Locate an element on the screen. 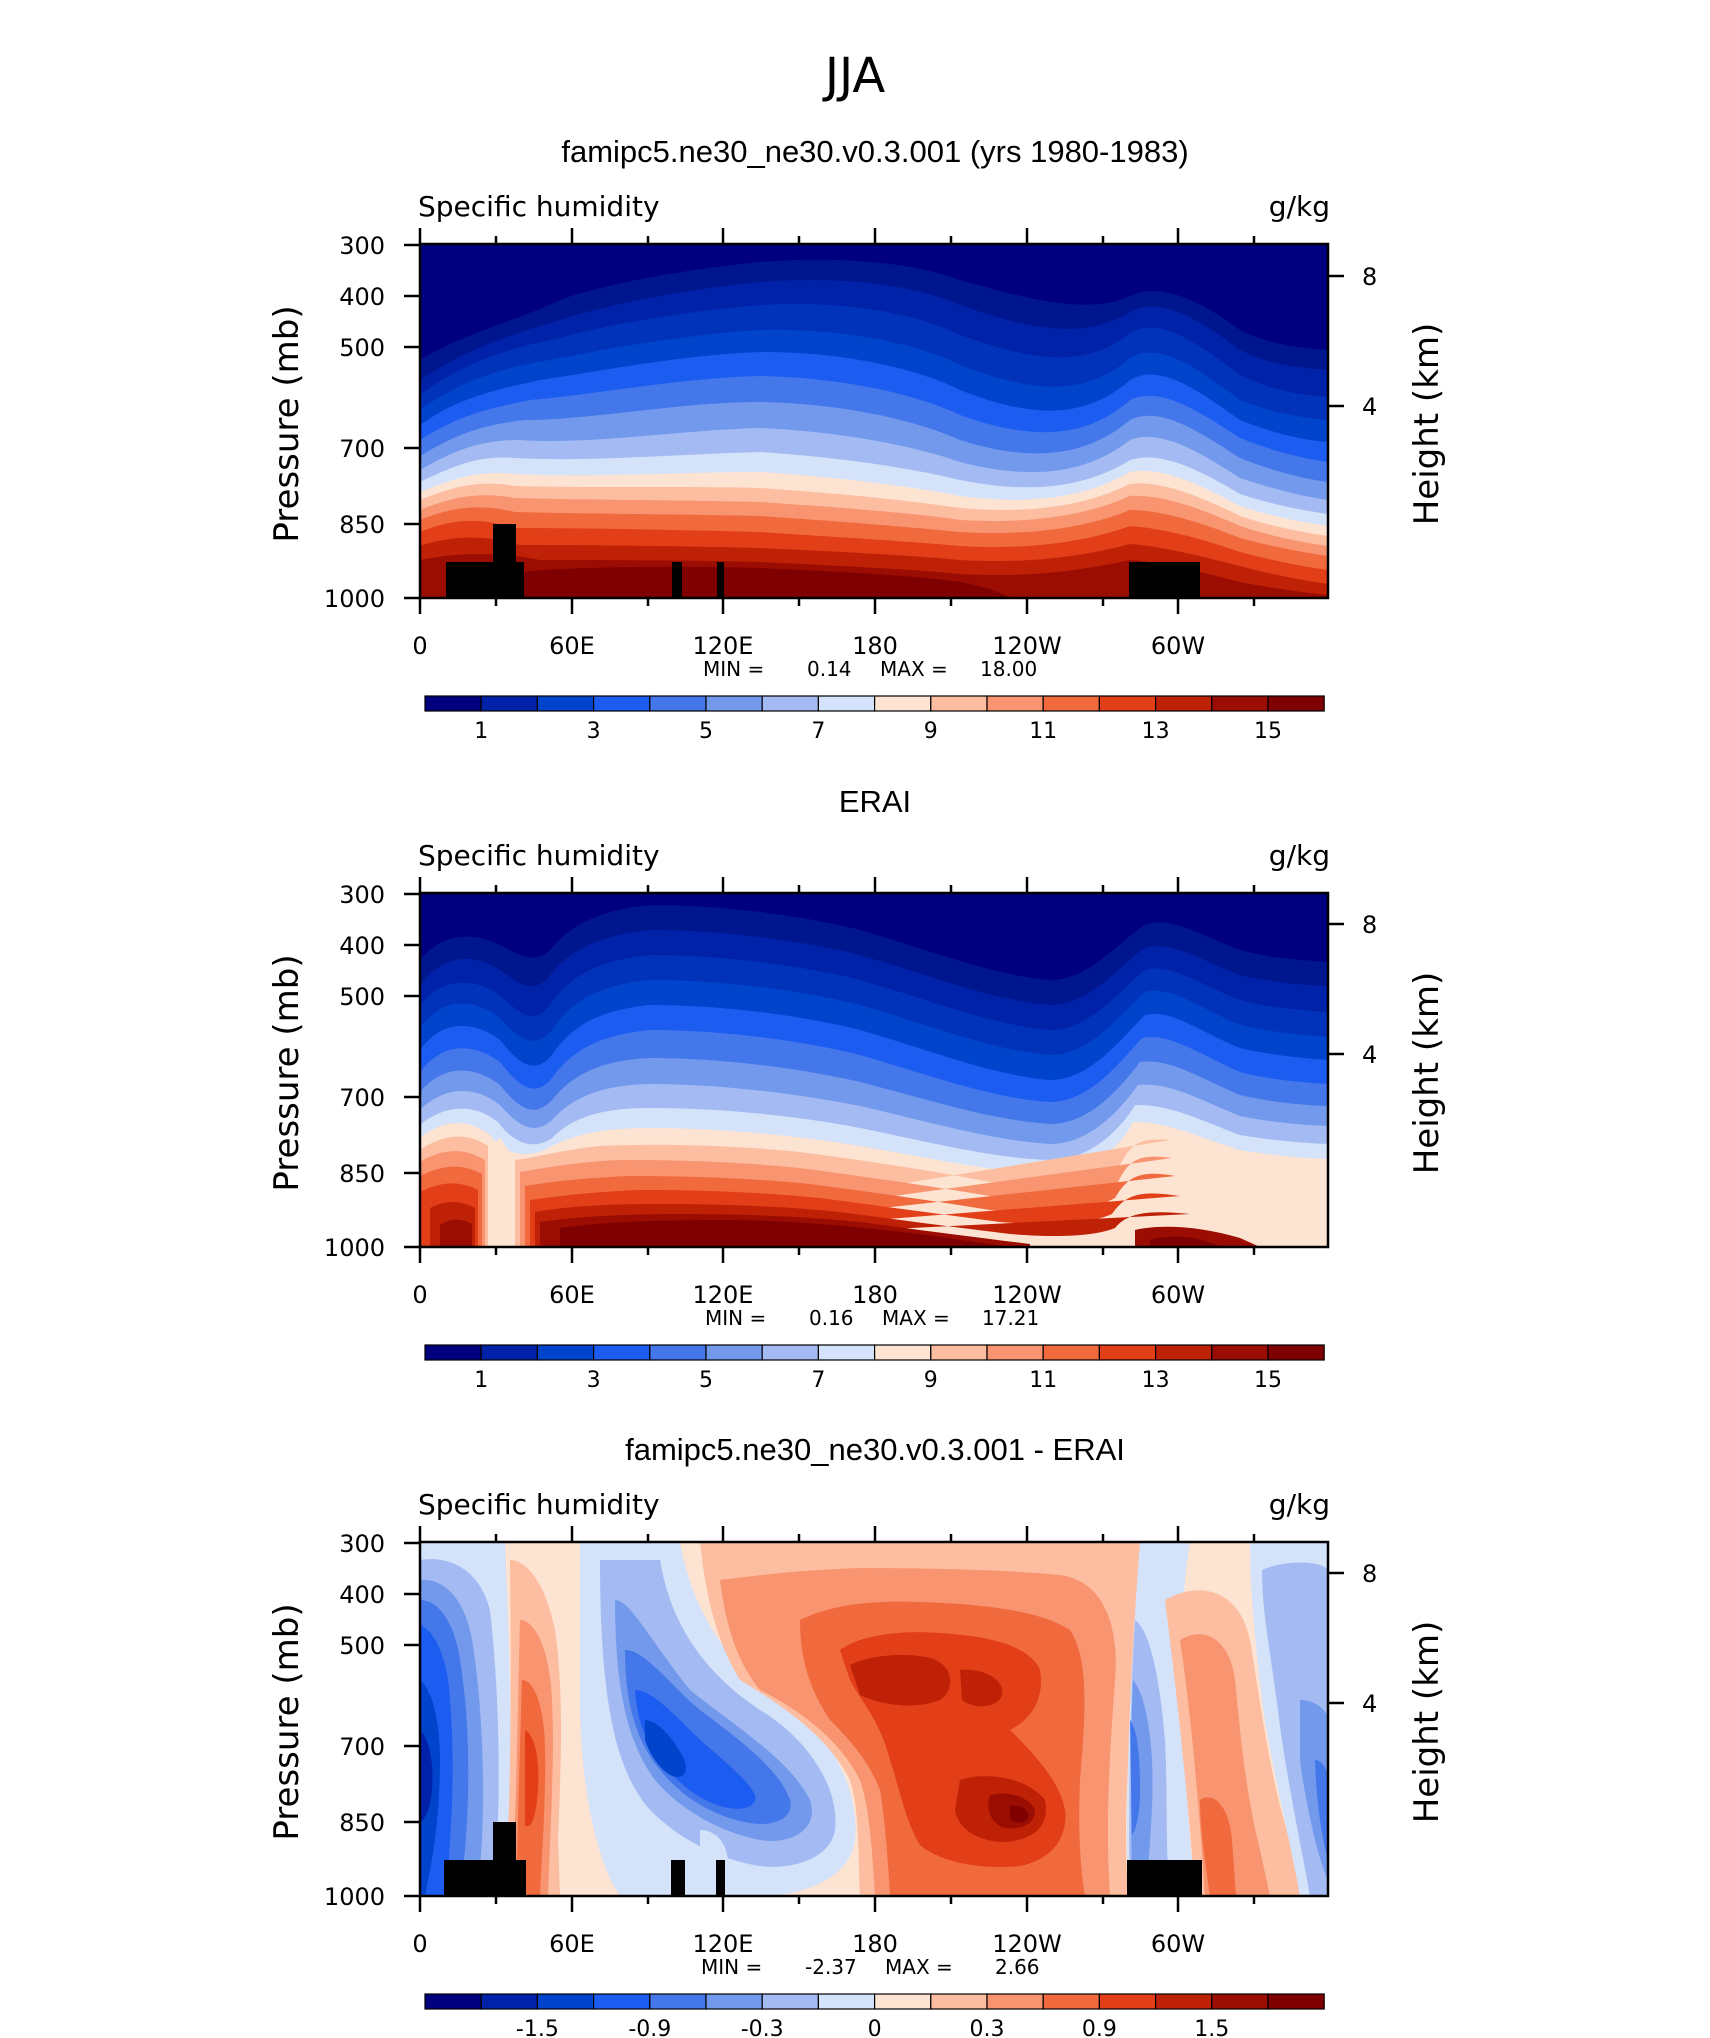  y-axis-label-right: Height (km) is located at coordinates (1427, 1722).